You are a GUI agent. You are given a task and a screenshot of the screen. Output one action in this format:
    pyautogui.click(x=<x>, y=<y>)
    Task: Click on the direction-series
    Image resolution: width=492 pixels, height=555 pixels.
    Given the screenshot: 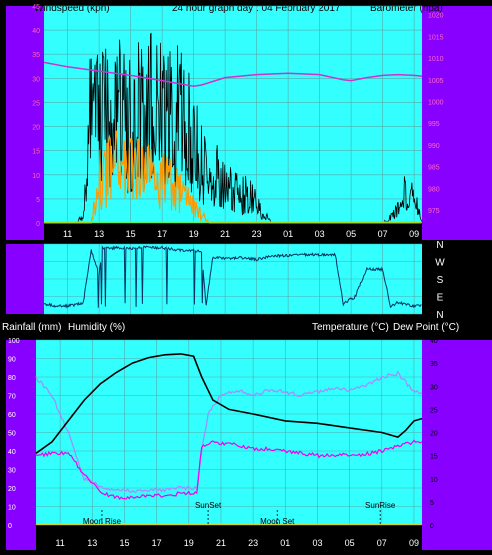 What is the action you would take?
    pyautogui.click(x=232, y=277)
    